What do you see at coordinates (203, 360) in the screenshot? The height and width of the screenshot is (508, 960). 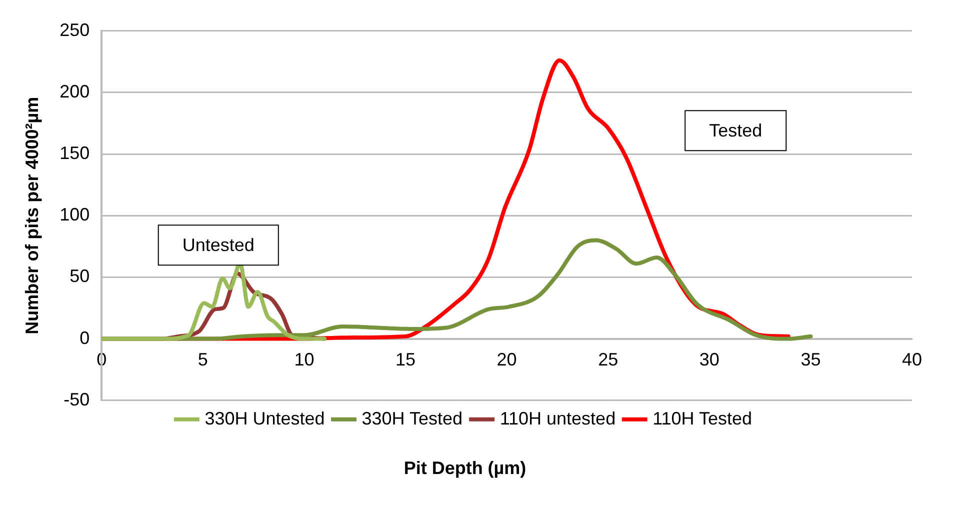 I see `x-tick-label: 5` at bounding box center [203, 360].